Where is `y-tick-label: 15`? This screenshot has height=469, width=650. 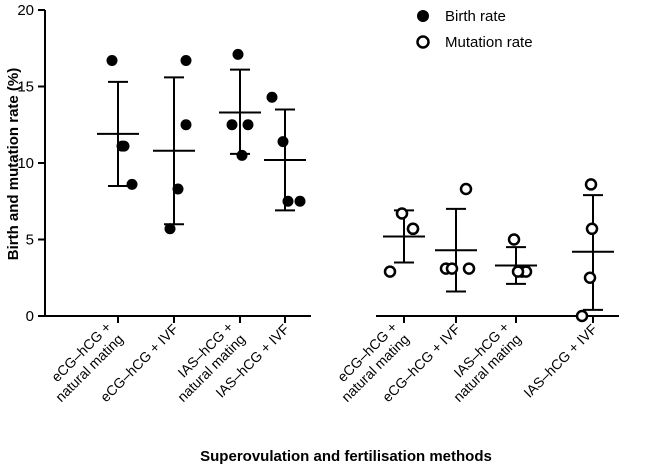
y-tick-label: 15 is located at coordinates (25, 87).